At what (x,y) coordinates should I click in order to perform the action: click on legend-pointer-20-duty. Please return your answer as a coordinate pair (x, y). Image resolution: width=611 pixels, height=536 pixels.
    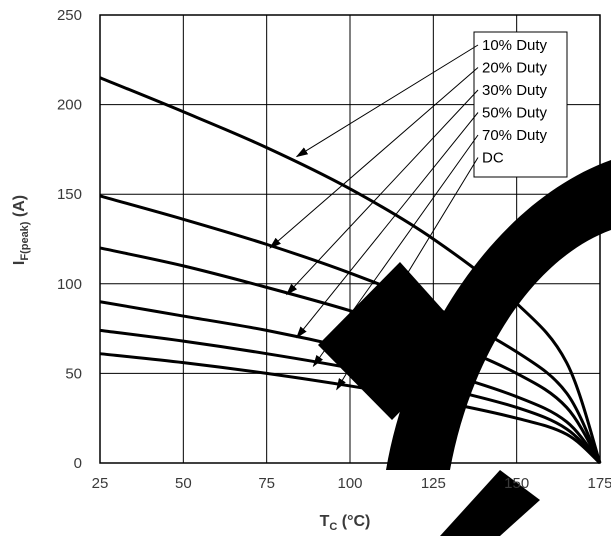
    Looking at the image, I should click on (374, 158).